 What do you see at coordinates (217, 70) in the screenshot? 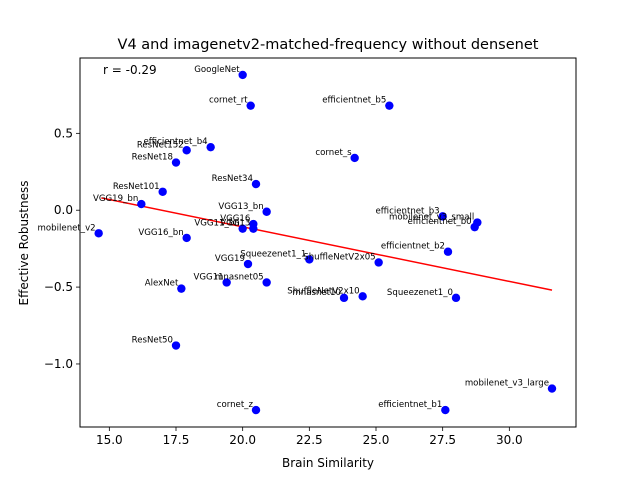
I see `point-label: GoogleNet` at bounding box center [217, 70].